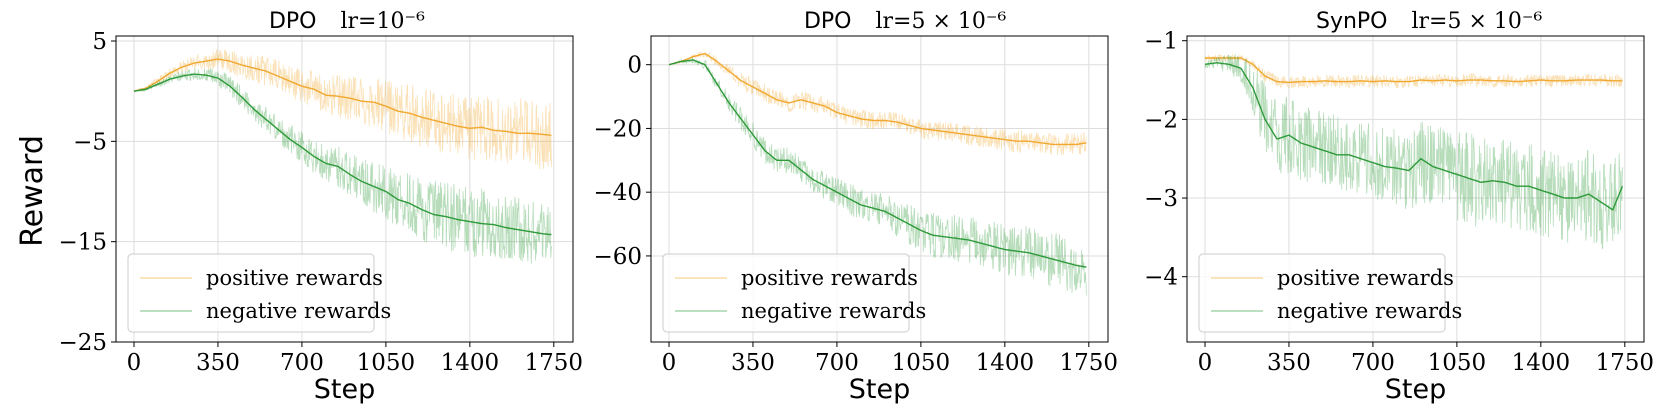 This screenshot has width=1661, height=415. Describe the element at coordinates (617, 257) in the screenshot. I see `y-tick-label: −60` at that location.